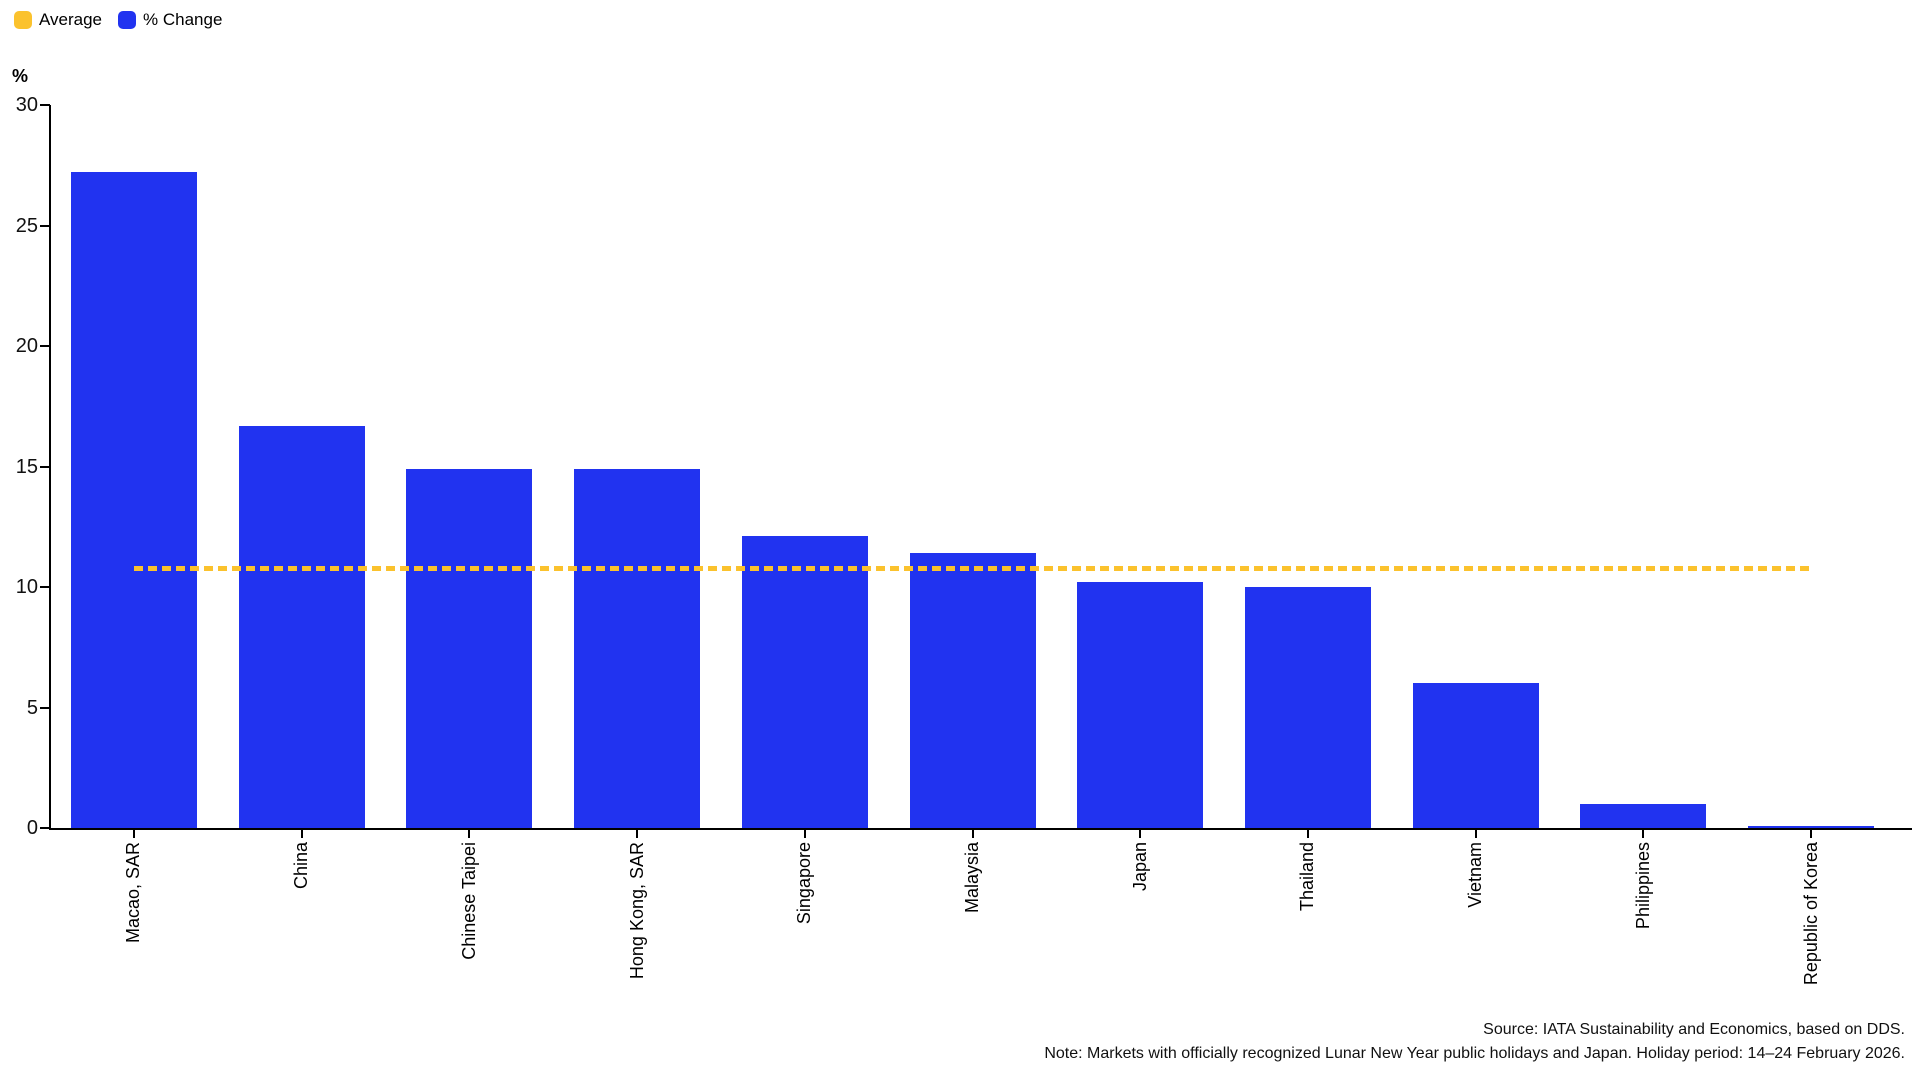  Describe the element at coordinates (1140, 705) in the screenshot. I see `bar-japan` at that location.